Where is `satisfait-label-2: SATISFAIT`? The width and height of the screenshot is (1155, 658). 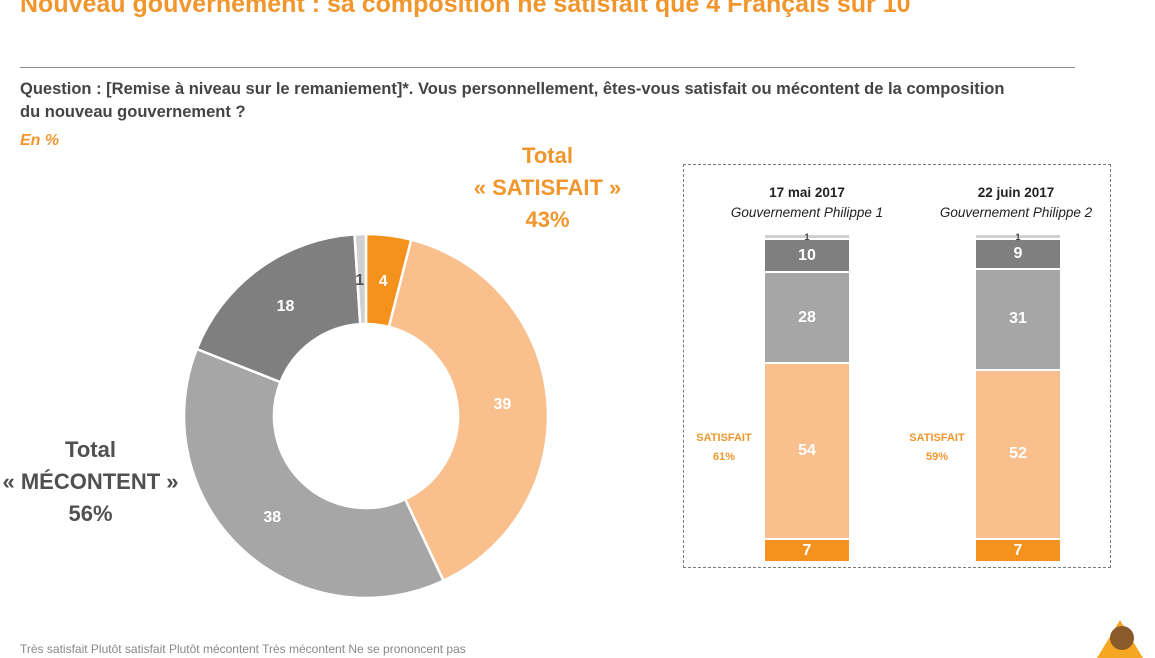 satisfait-label-2: SATISFAIT is located at coordinates (937, 438).